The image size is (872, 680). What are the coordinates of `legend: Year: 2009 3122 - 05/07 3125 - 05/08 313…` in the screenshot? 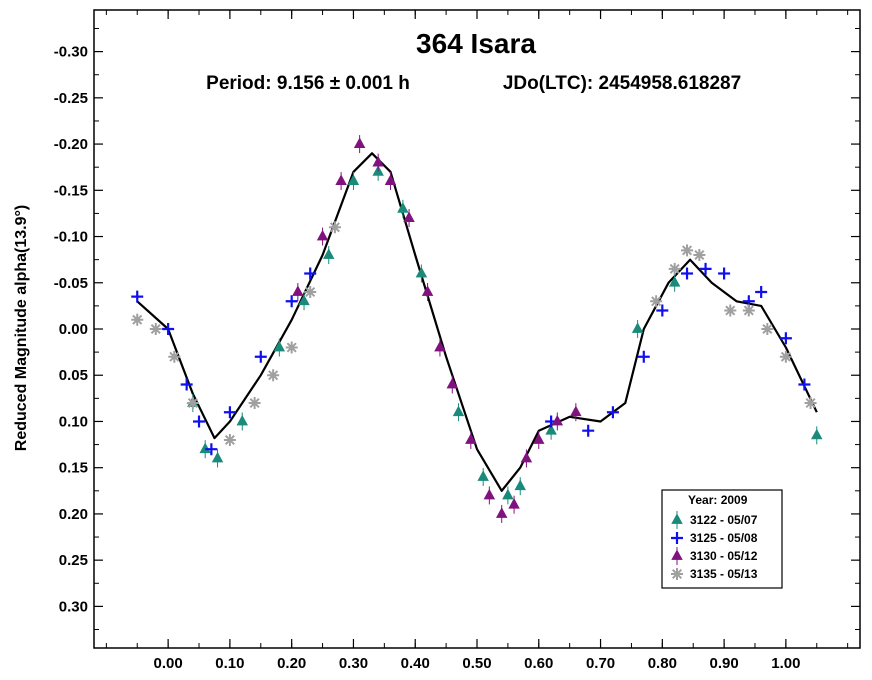 It's located at (722, 539).